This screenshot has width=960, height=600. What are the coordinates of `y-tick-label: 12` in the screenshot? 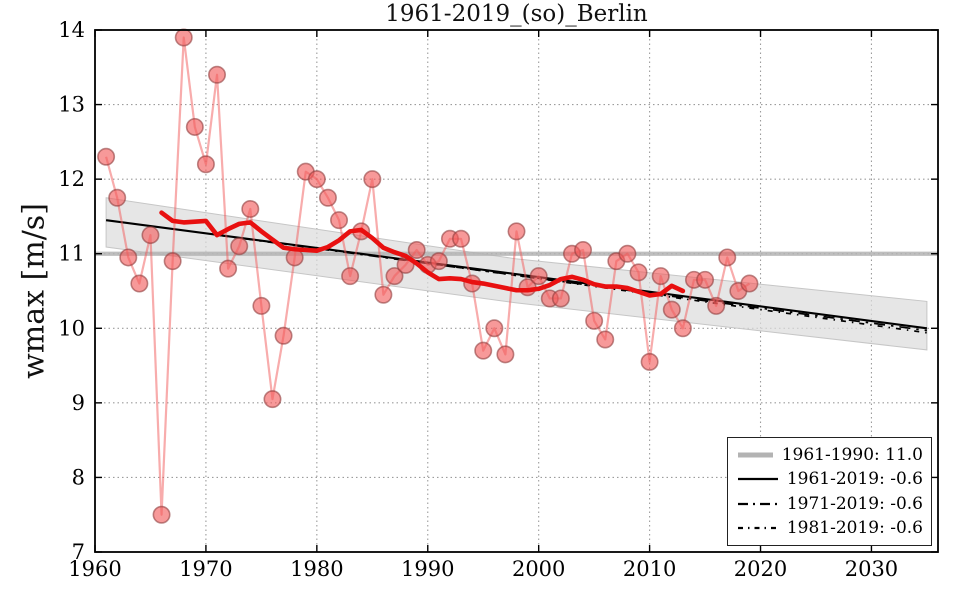 It's located at (71, 179).